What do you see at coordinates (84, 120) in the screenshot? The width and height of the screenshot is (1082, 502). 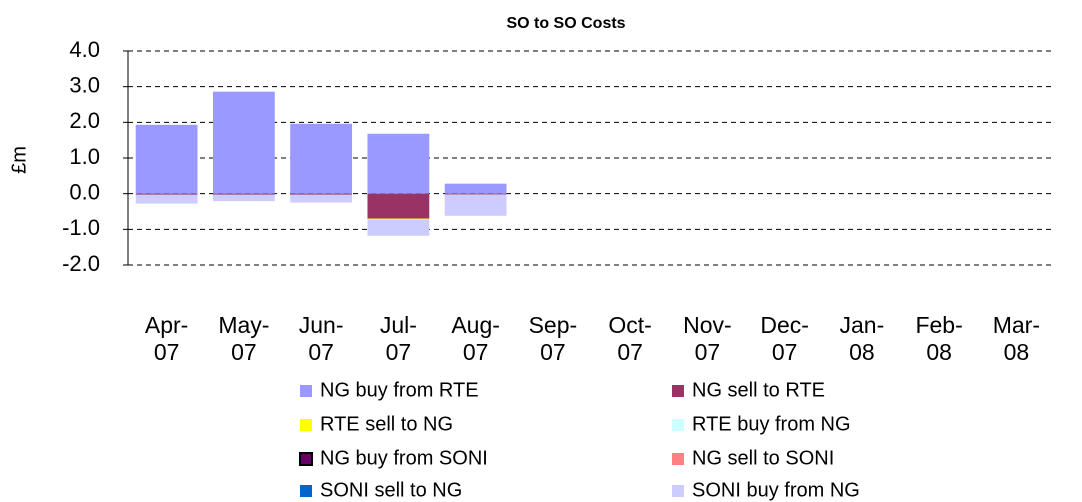 I see `y-tick-label: 2.0` at bounding box center [84, 120].